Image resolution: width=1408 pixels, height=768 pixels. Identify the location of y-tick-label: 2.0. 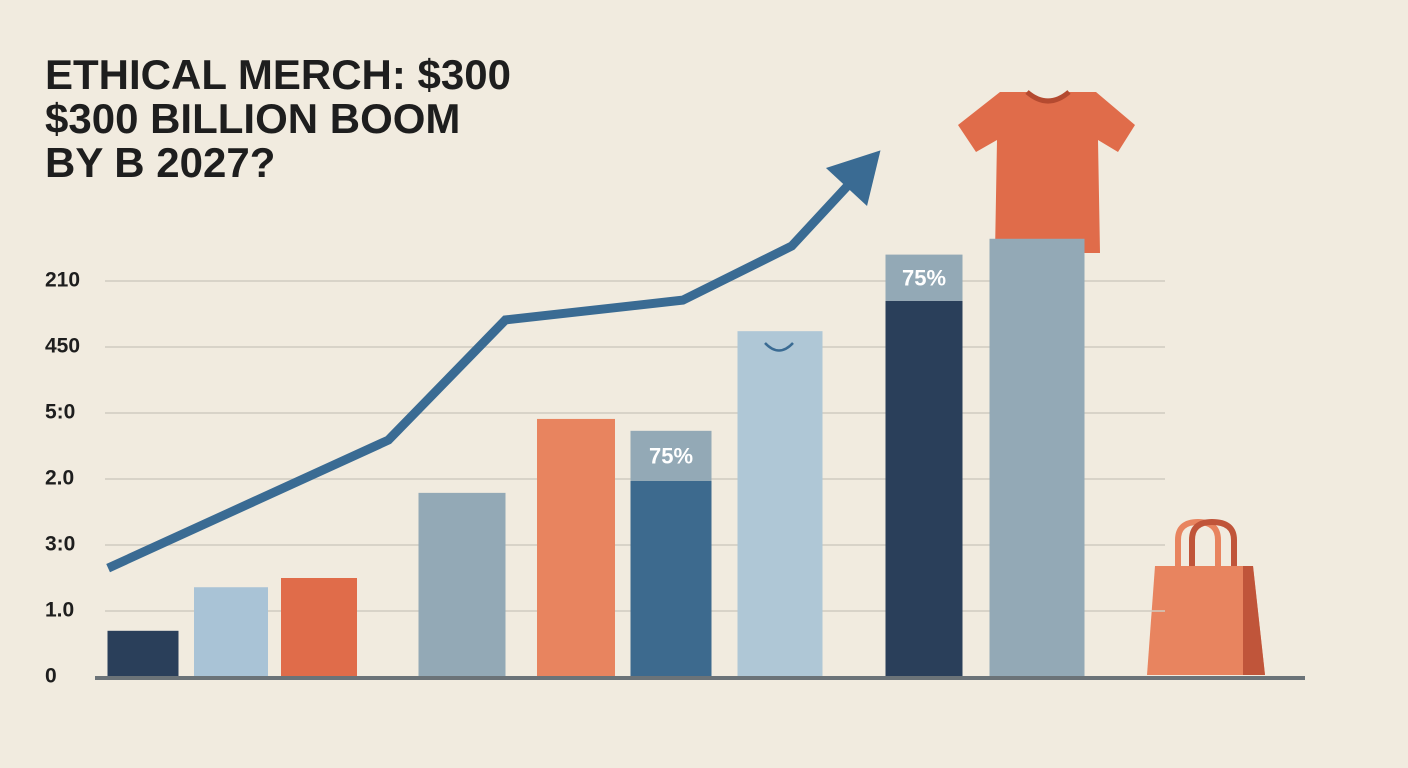
(59, 478).